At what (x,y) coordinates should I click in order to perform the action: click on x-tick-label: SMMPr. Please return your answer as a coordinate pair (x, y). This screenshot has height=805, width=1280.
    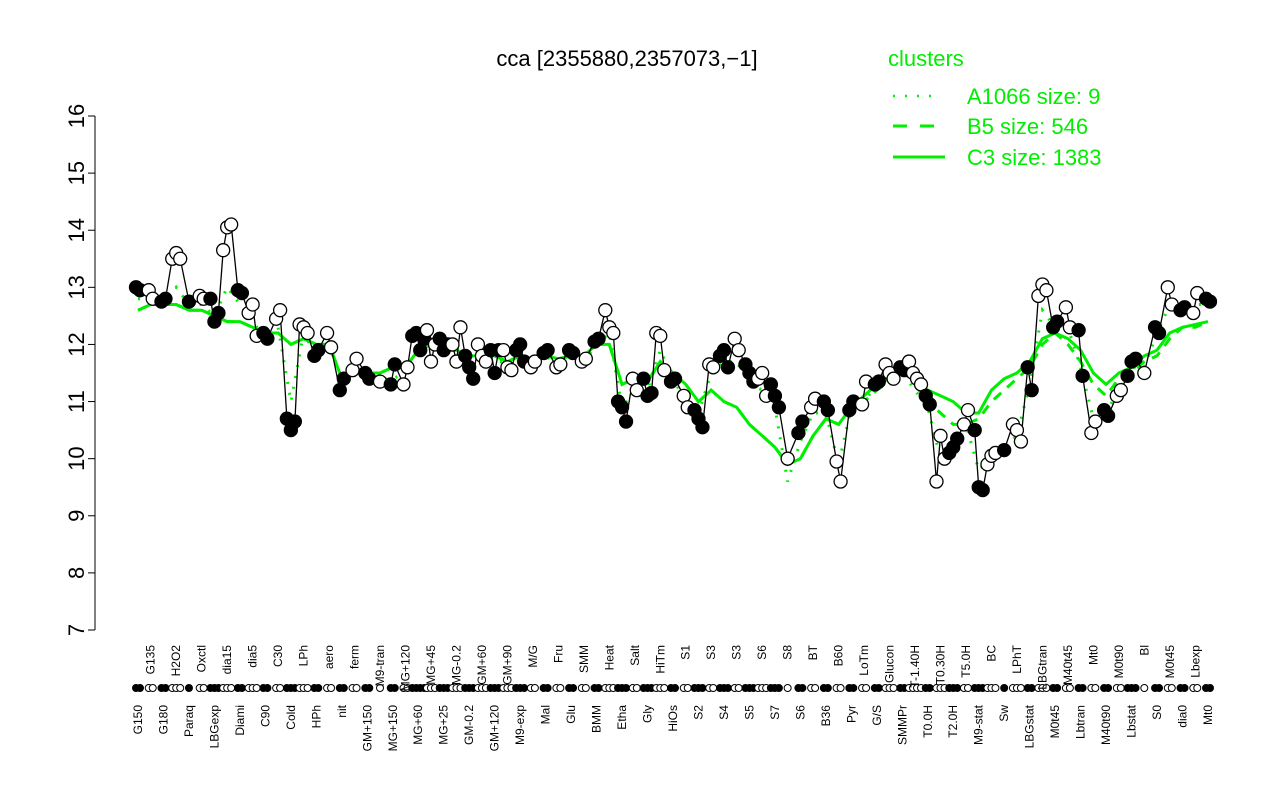
    Looking at the image, I should click on (902, 725).